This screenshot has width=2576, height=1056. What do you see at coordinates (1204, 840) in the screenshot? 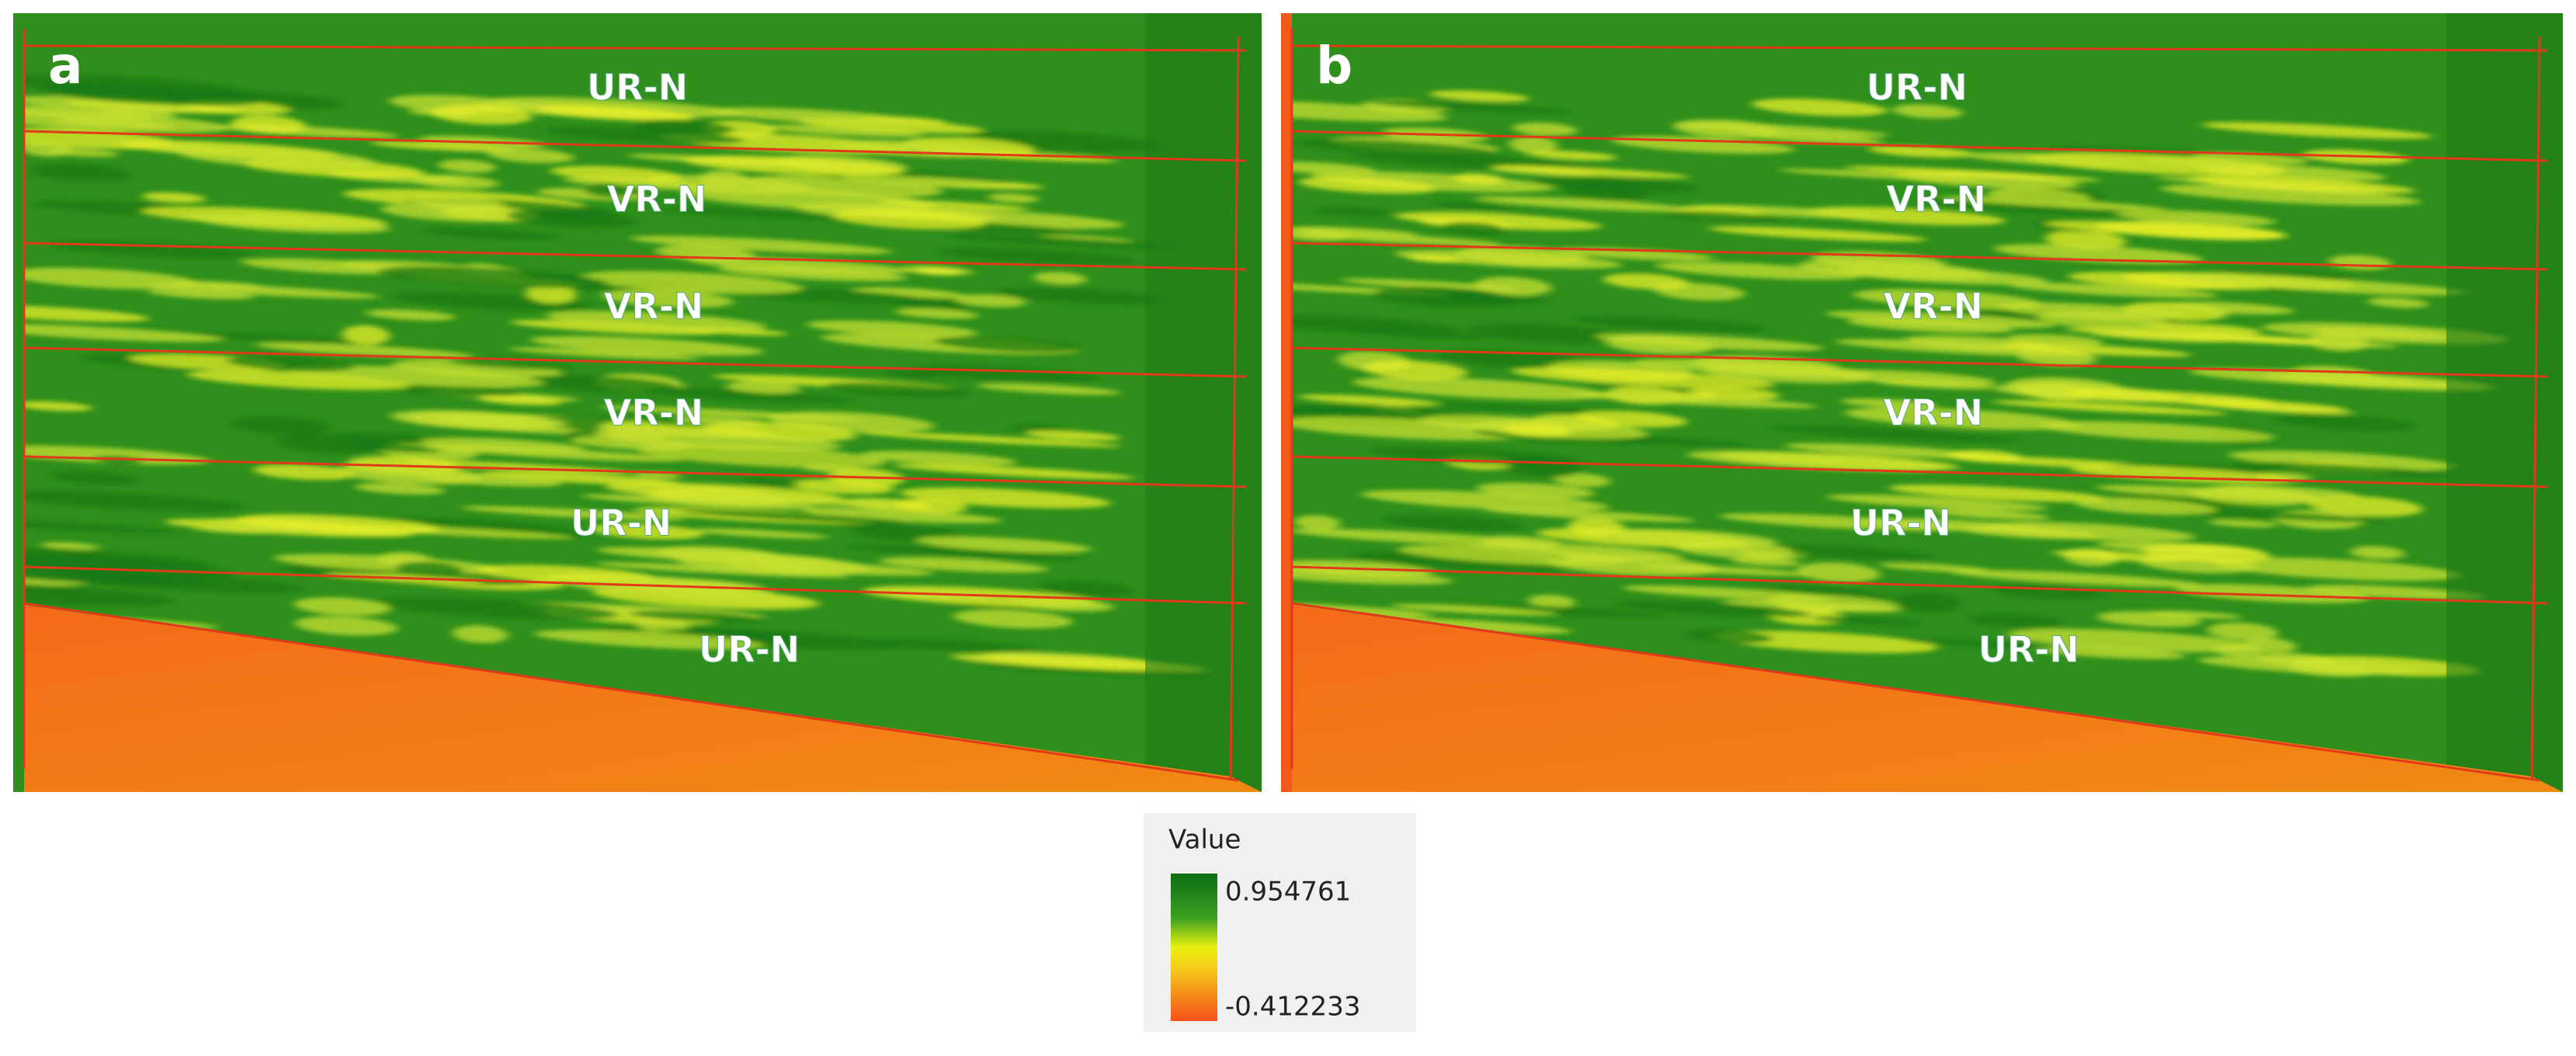
I see `legend-title: Value` at bounding box center [1204, 840].